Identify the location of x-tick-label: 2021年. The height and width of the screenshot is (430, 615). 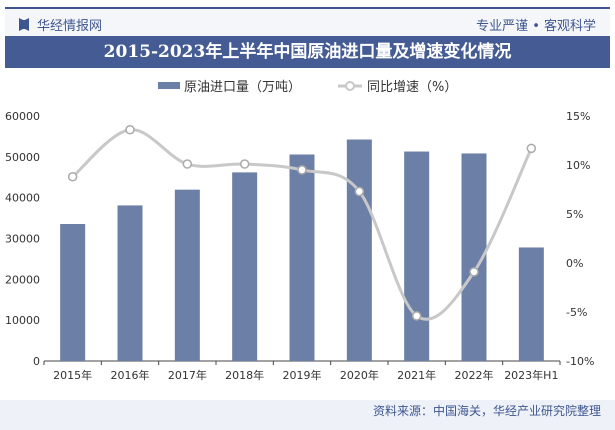
(416, 375).